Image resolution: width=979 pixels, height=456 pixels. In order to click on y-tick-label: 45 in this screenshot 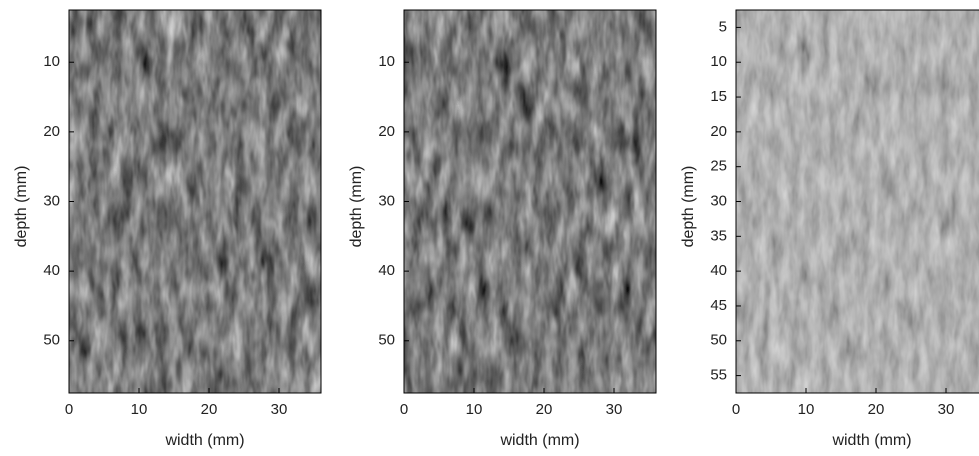, I will do `click(718, 305)`.